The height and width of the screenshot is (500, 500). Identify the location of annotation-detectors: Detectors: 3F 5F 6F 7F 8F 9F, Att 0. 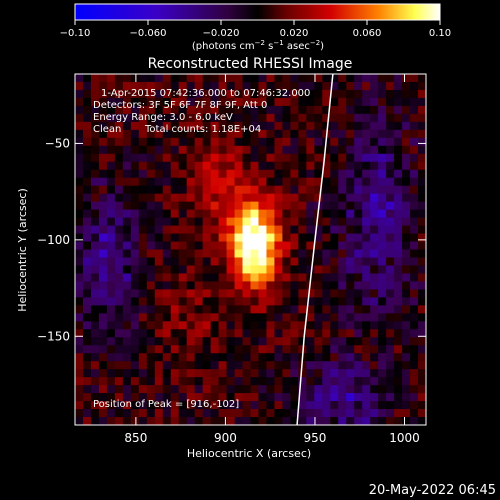
(180, 105).